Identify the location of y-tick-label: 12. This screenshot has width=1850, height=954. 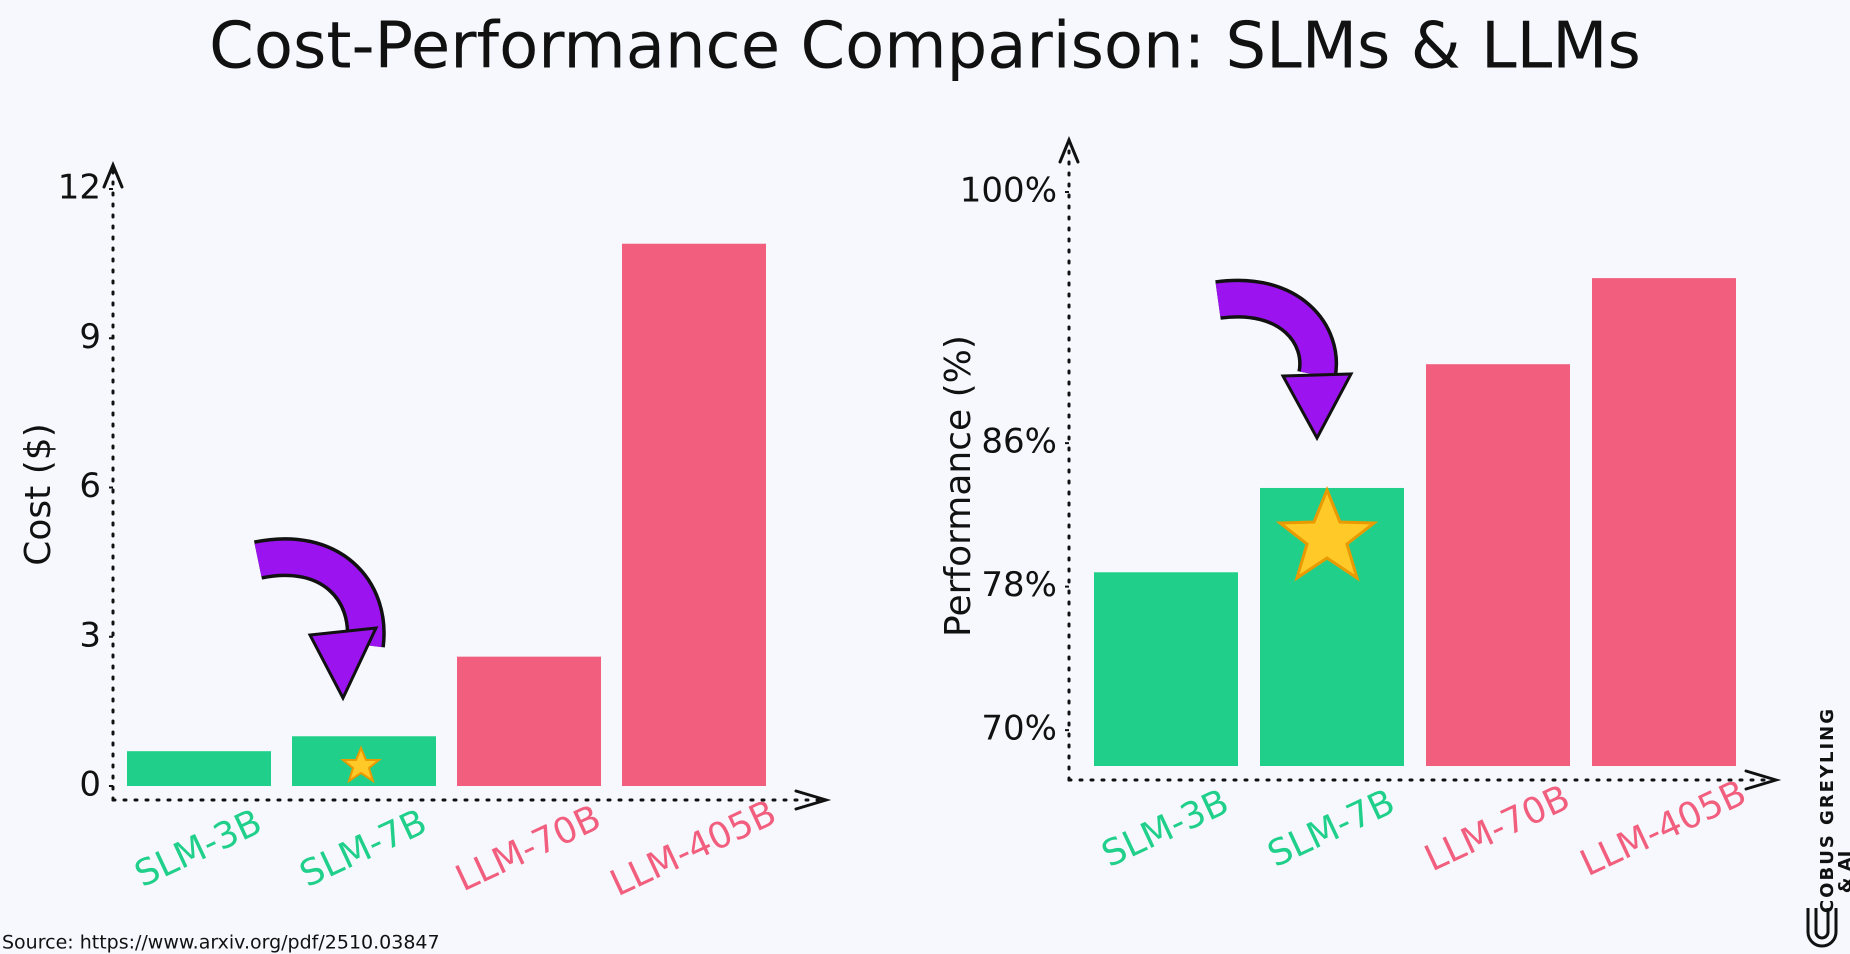
(79, 188).